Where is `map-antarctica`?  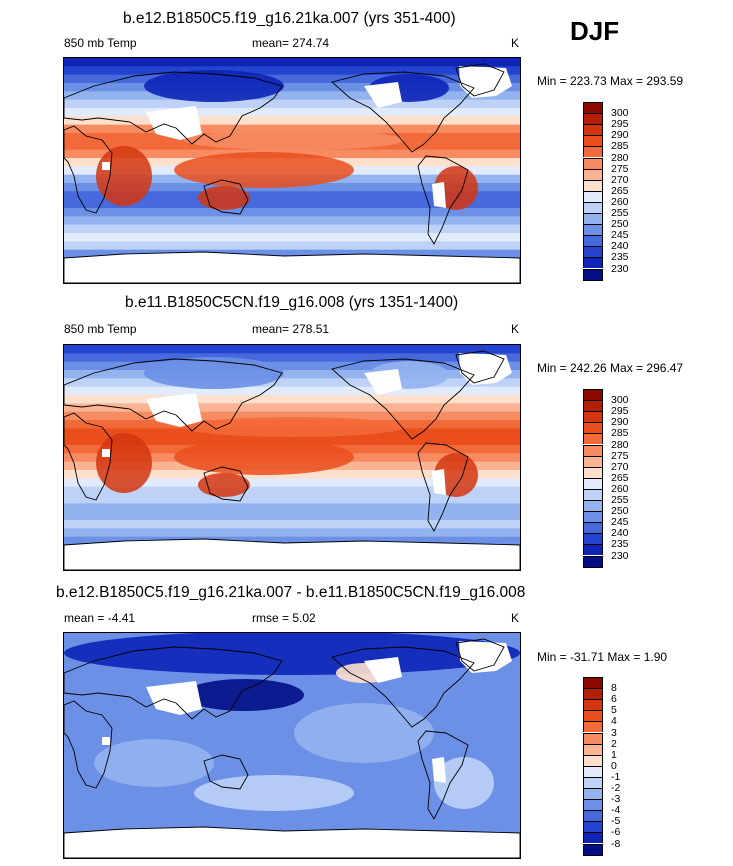
map-antarctica is located at coordinates (292, 842).